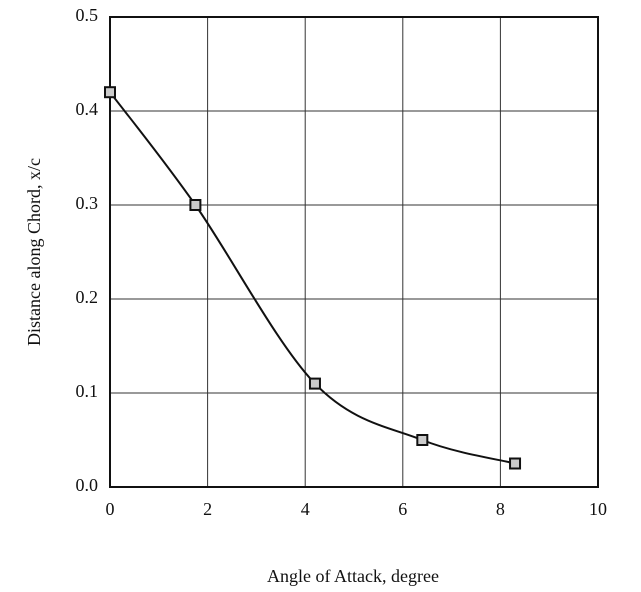 This screenshot has width=641, height=592. What do you see at coordinates (87, 391) in the screenshot?
I see `y-tick-label: 0.1` at bounding box center [87, 391].